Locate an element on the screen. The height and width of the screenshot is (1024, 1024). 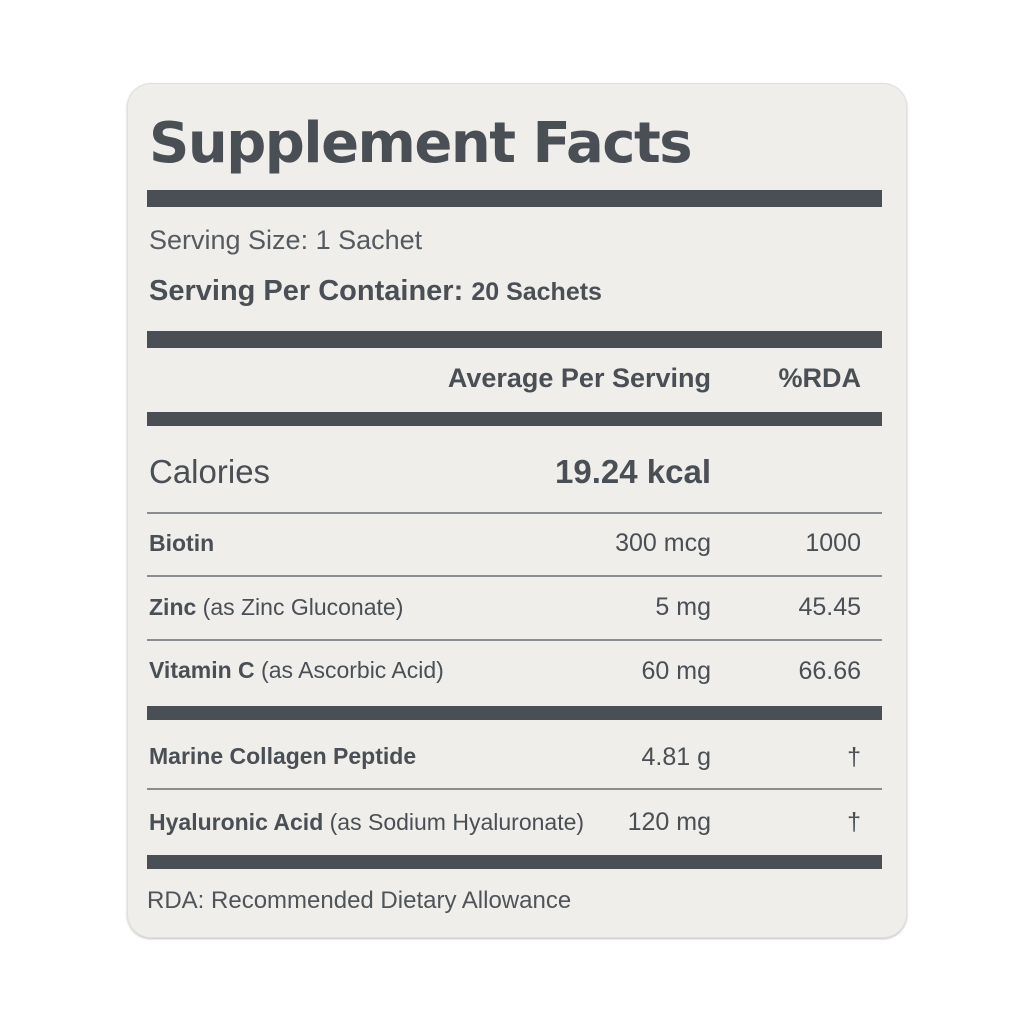
footnote: RDA: Recommended Dietary Allowance is located at coordinates (359, 900).